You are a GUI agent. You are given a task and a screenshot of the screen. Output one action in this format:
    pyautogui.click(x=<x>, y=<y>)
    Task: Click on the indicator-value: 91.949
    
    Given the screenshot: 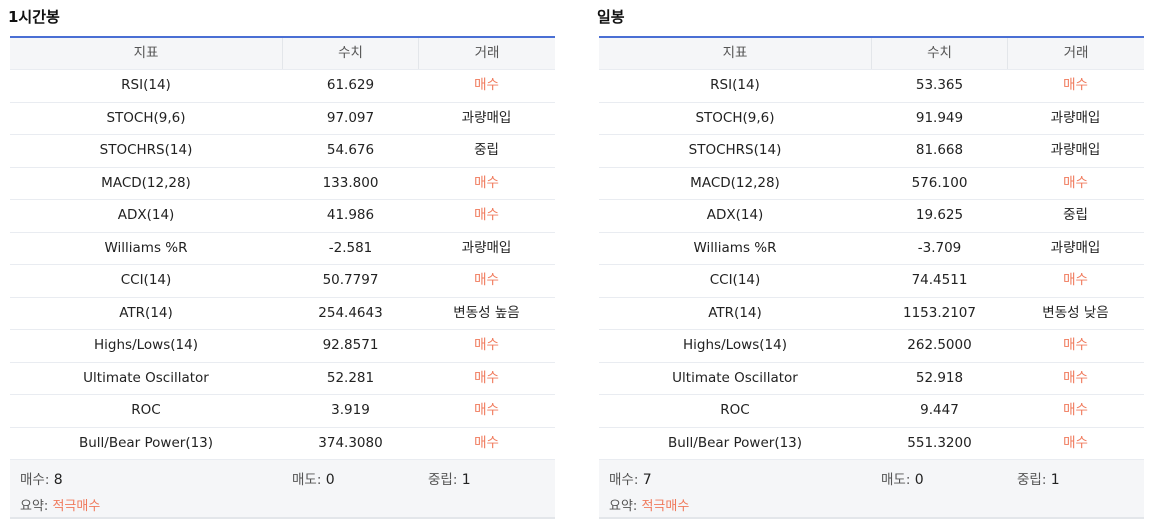 What is the action you would take?
    pyautogui.click(x=939, y=117)
    